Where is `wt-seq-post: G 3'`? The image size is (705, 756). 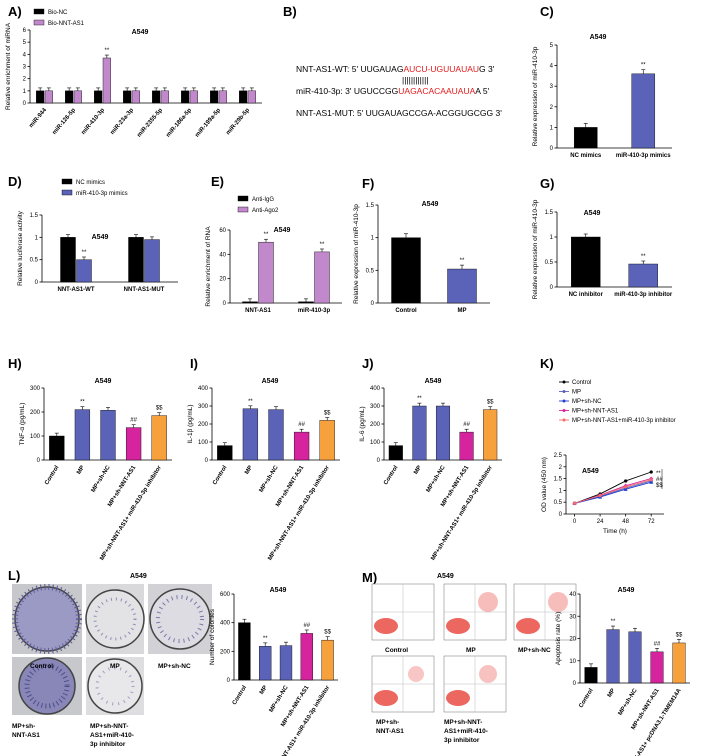 wt-seq-post: G 3' is located at coordinates (487, 69).